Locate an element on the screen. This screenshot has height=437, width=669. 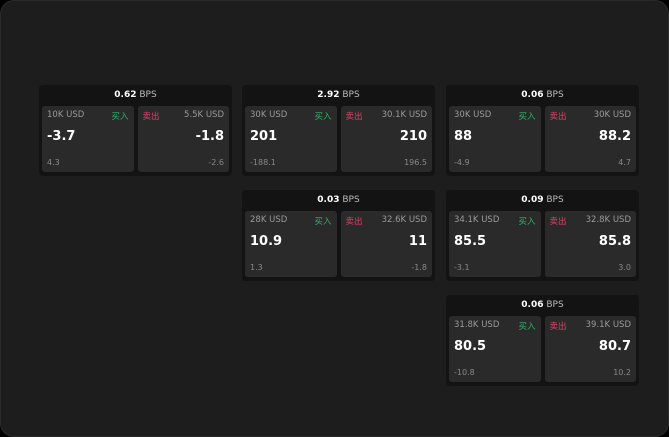
buy-change: -10.8 is located at coordinates (464, 372).